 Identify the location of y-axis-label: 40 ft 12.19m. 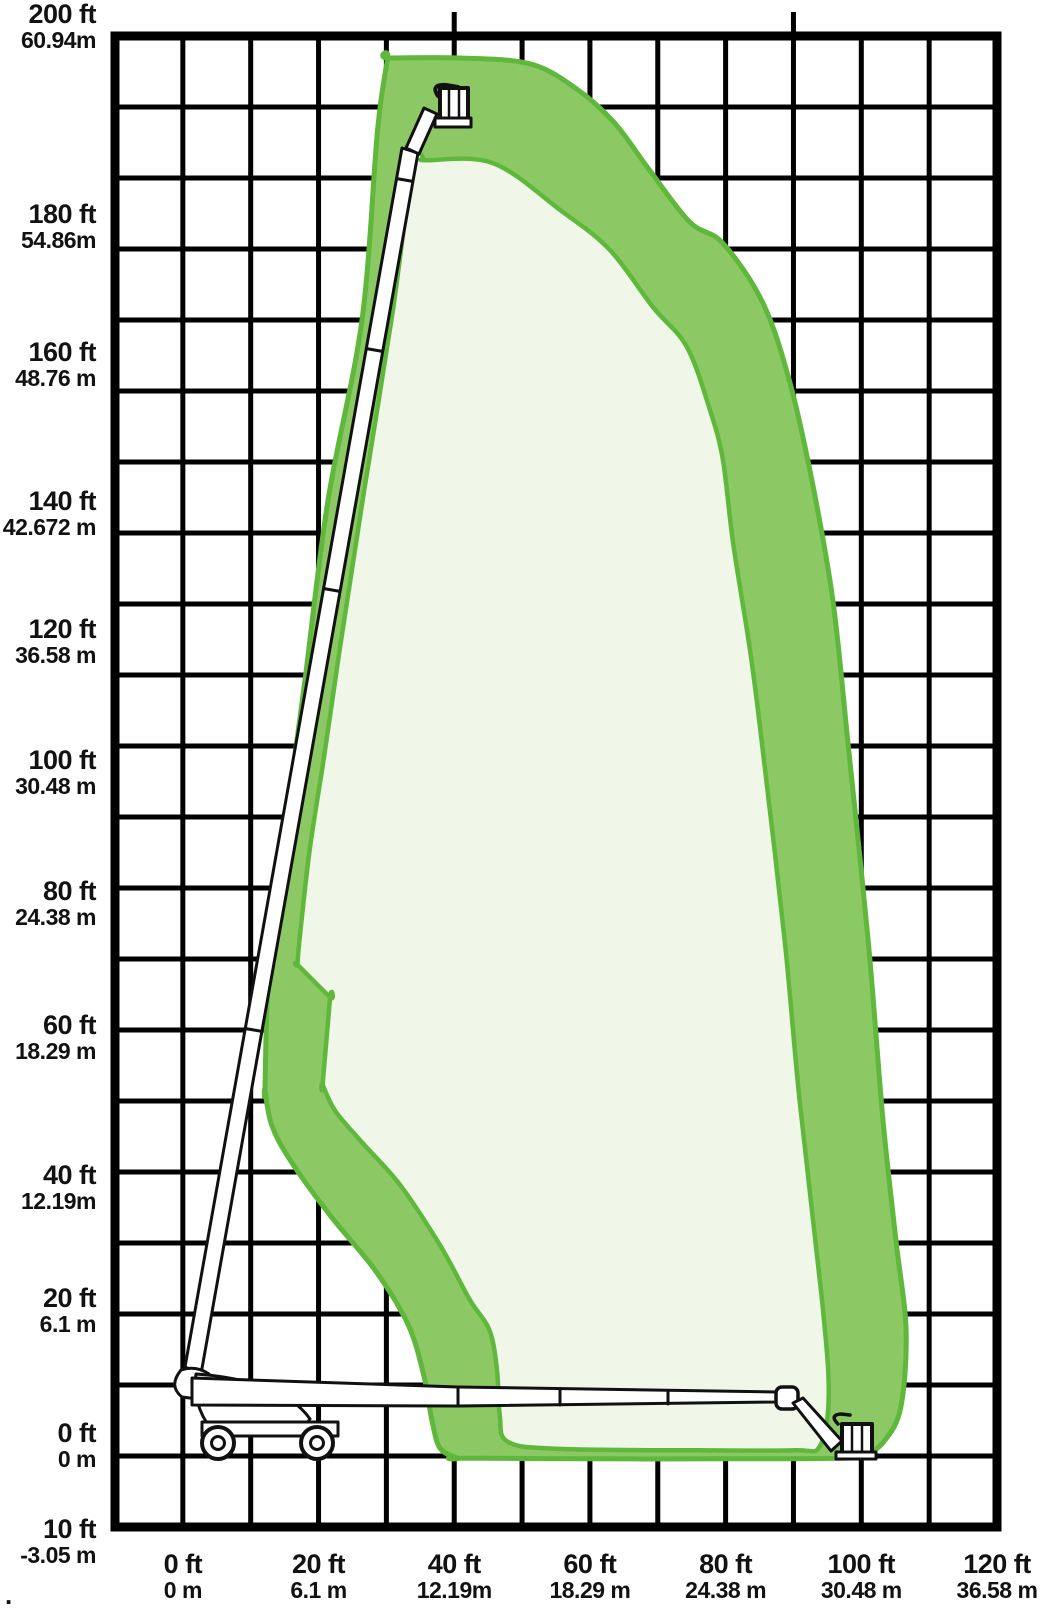
(48, 1187).